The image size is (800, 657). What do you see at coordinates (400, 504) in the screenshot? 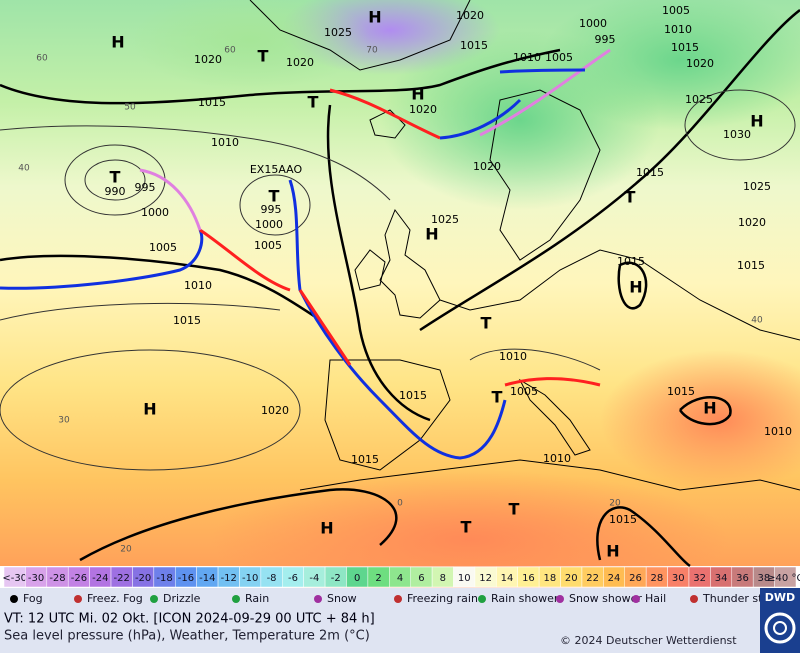
I see `isotherm-label: 0` at bounding box center [400, 504].